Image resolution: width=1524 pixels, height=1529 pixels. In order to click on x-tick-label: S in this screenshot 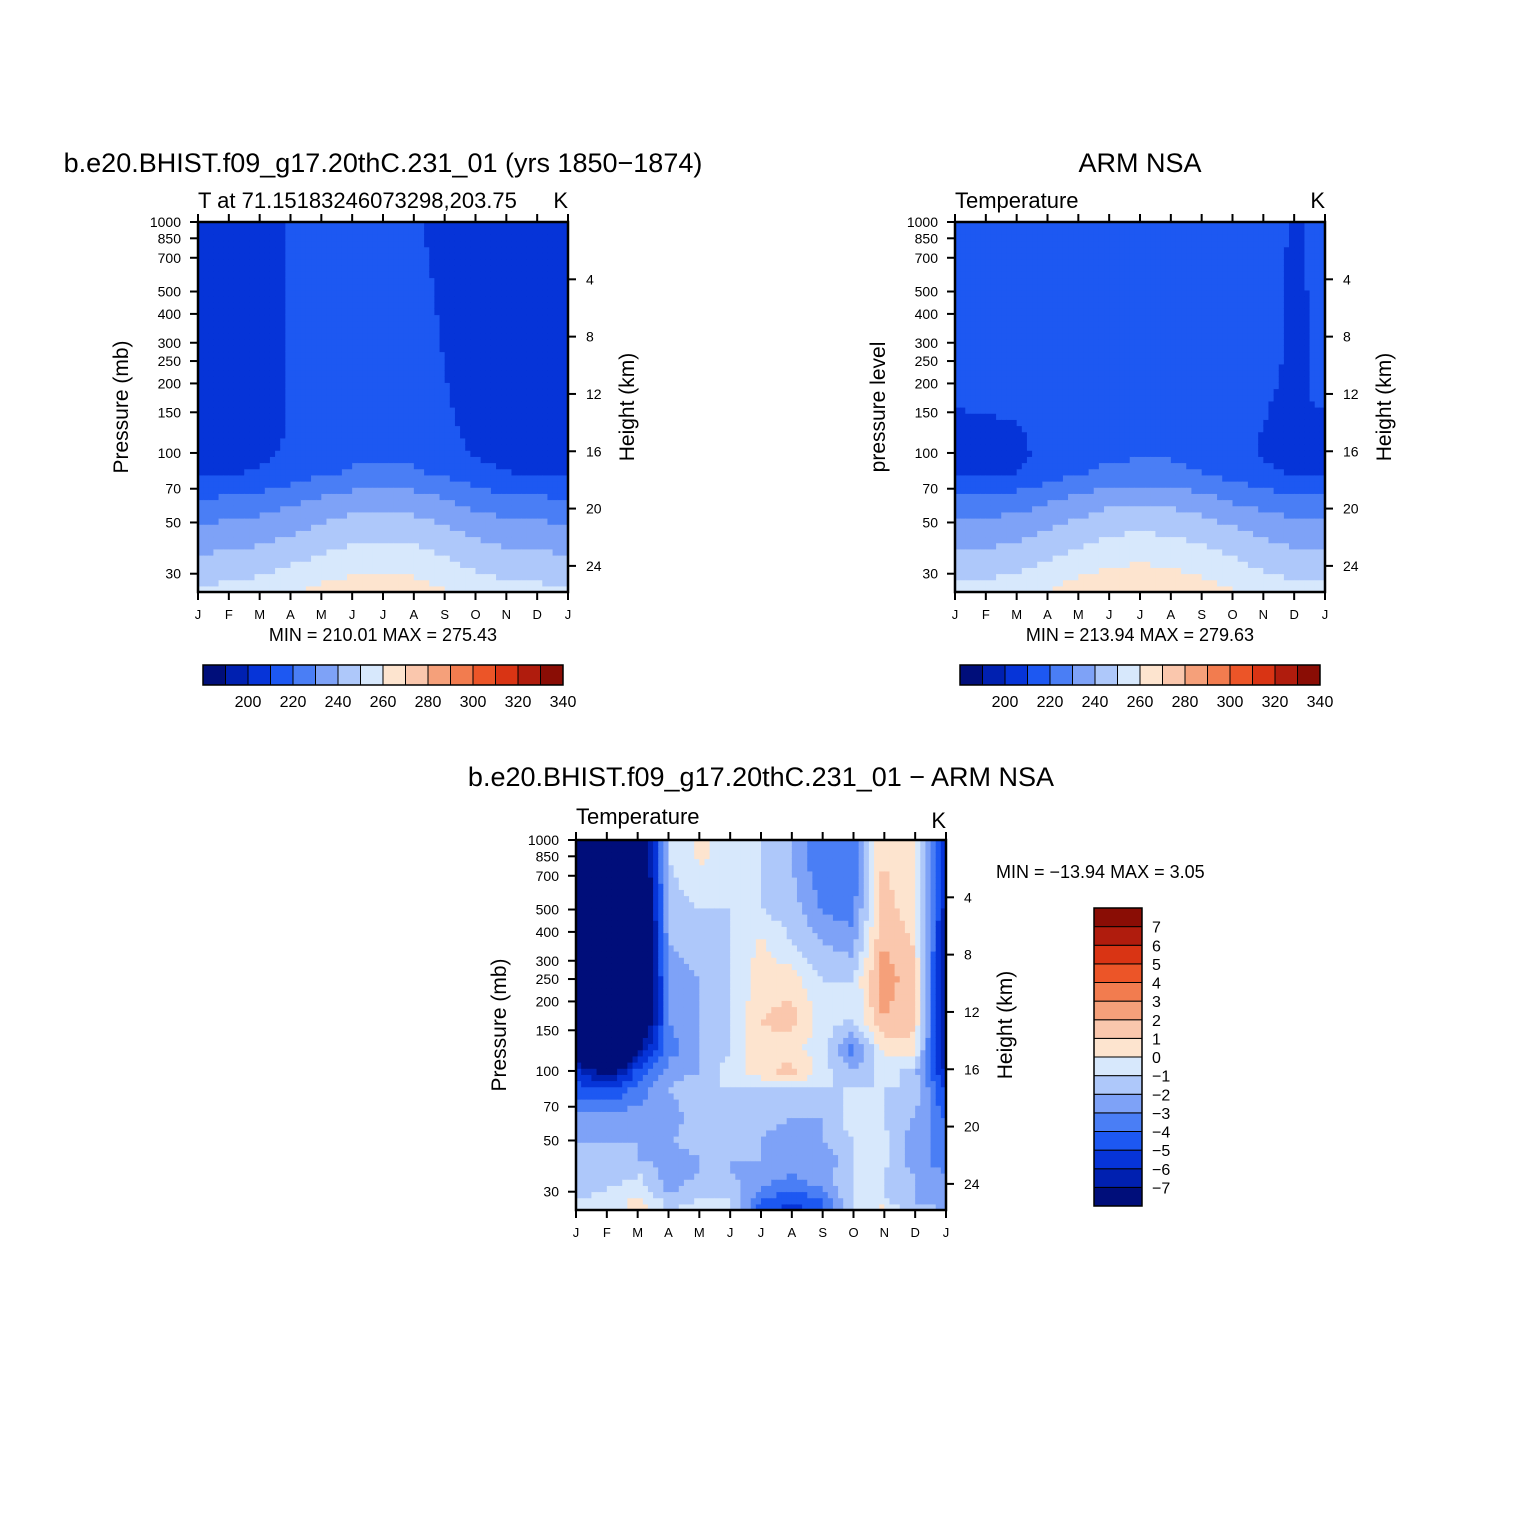, I will do `click(444, 614)`.